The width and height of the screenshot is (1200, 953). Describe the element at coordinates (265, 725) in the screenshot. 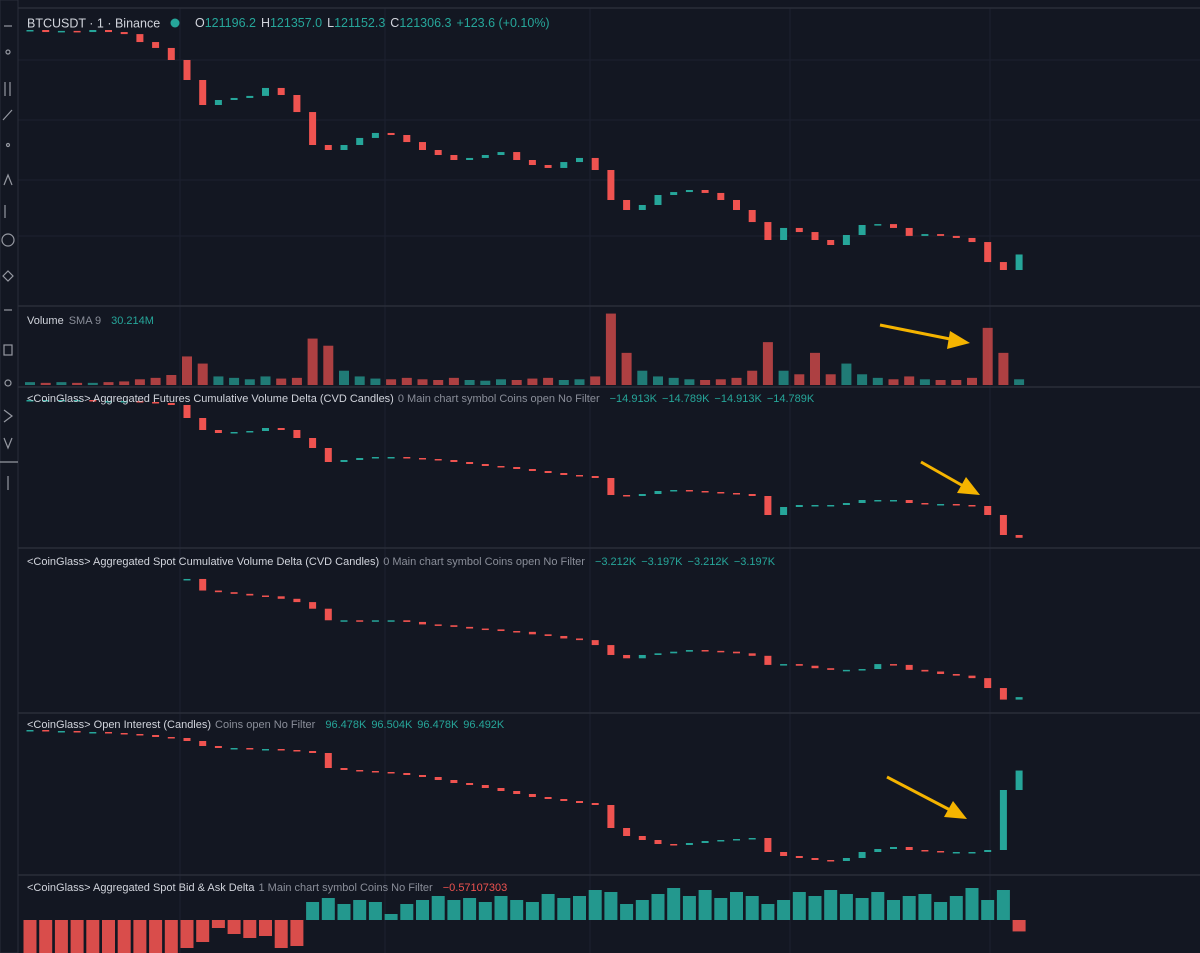

I see `pane-study: Coins open No Filter` at that location.